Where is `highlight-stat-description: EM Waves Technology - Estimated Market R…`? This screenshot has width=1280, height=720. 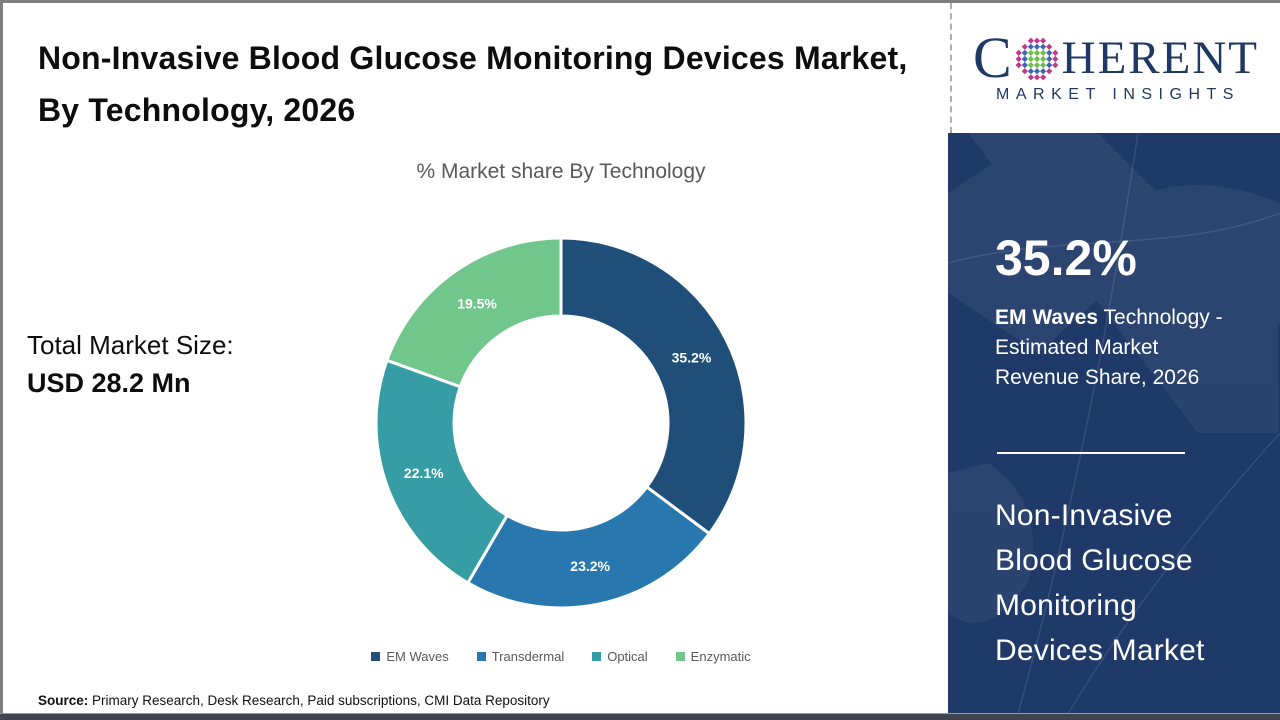 highlight-stat-description: EM Waves Technology - Estimated Market R… is located at coordinates (1113, 348).